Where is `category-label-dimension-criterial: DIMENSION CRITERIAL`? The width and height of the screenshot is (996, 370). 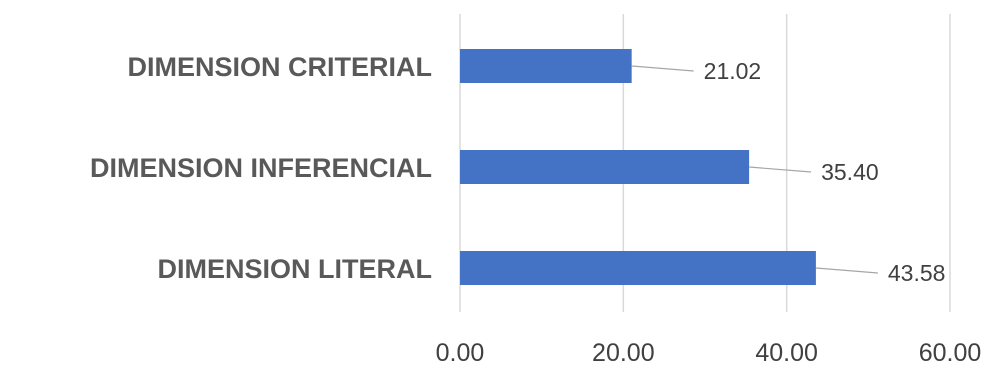 category-label-dimension-criterial: DIMENSION CRITERIAL is located at coordinates (279, 67).